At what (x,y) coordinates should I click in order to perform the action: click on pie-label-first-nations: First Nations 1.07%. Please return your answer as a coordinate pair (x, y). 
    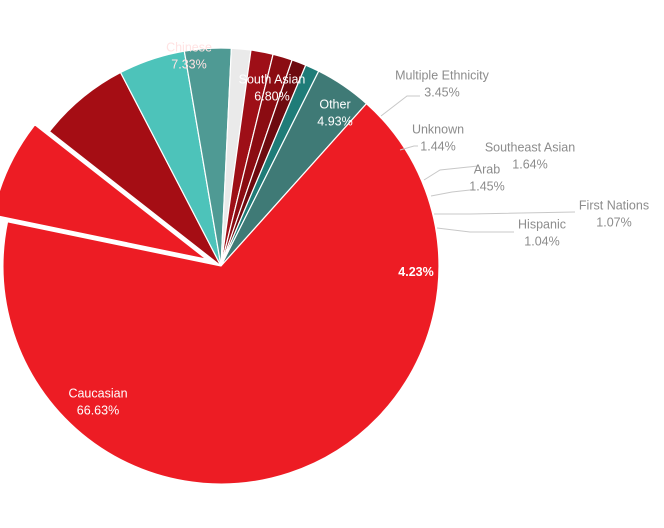
    Looking at the image, I should click on (614, 214).